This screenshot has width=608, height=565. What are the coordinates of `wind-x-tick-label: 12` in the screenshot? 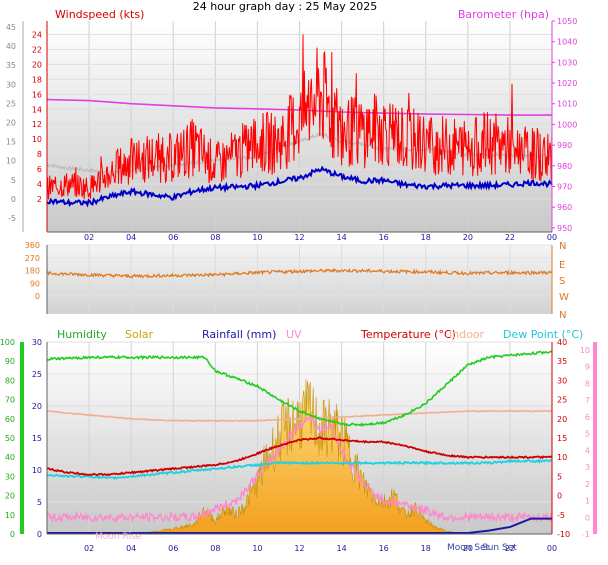 It's located at (299, 237).